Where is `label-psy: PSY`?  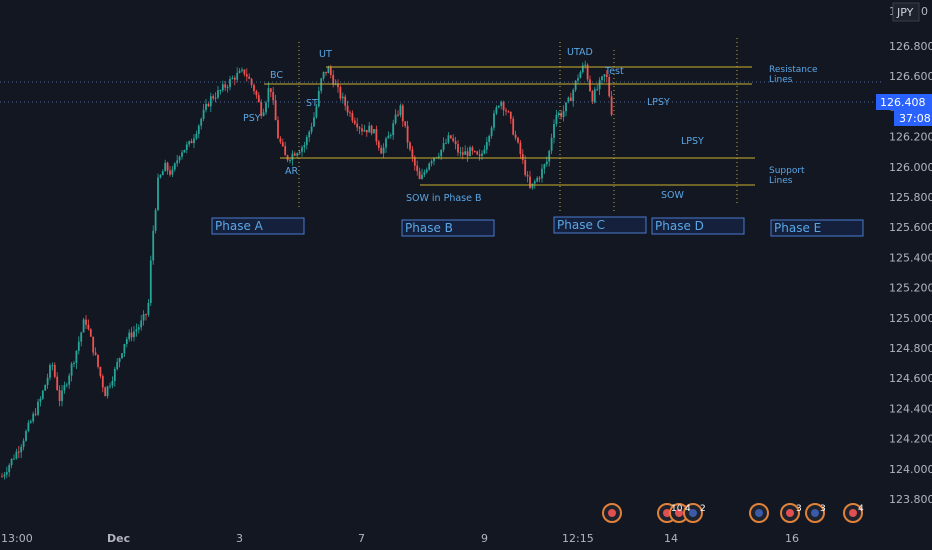
label-psy: PSY is located at coordinates (252, 118).